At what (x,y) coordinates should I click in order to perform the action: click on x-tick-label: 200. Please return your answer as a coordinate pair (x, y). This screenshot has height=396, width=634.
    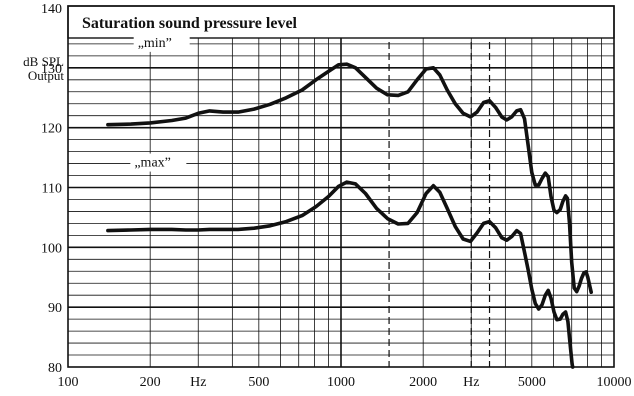
    Looking at the image, I should click on (150, 382).